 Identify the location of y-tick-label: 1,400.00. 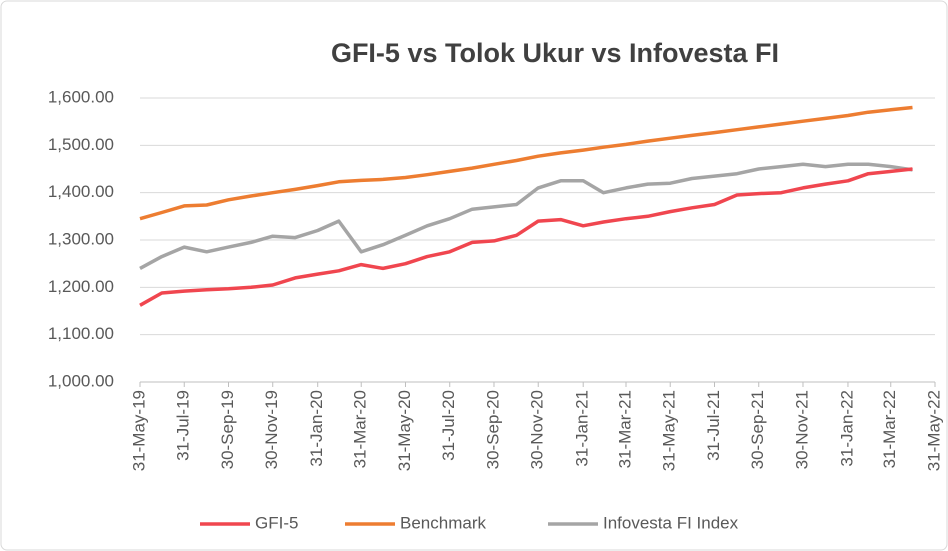
(81, 191).